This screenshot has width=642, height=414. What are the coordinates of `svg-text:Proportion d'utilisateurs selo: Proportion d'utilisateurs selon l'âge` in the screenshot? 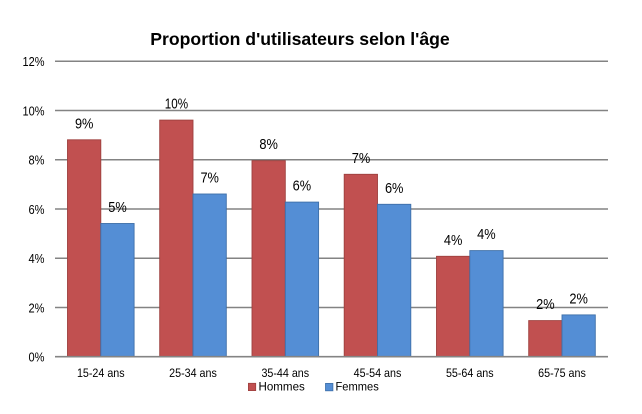 It's located at (300, 39).